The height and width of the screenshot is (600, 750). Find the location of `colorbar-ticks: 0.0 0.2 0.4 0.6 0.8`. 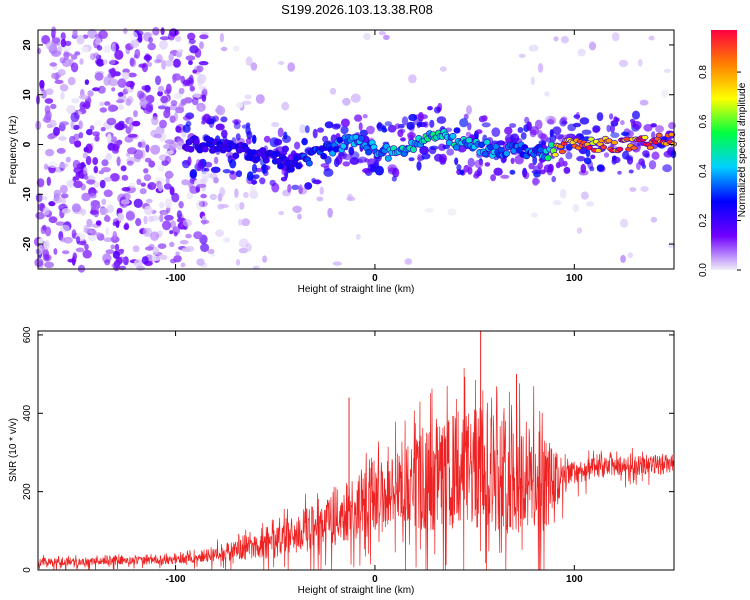

colorbar-ticks: 0.0 0.2 0.4 0.6 0.8 is located at coordinates (719, 171).